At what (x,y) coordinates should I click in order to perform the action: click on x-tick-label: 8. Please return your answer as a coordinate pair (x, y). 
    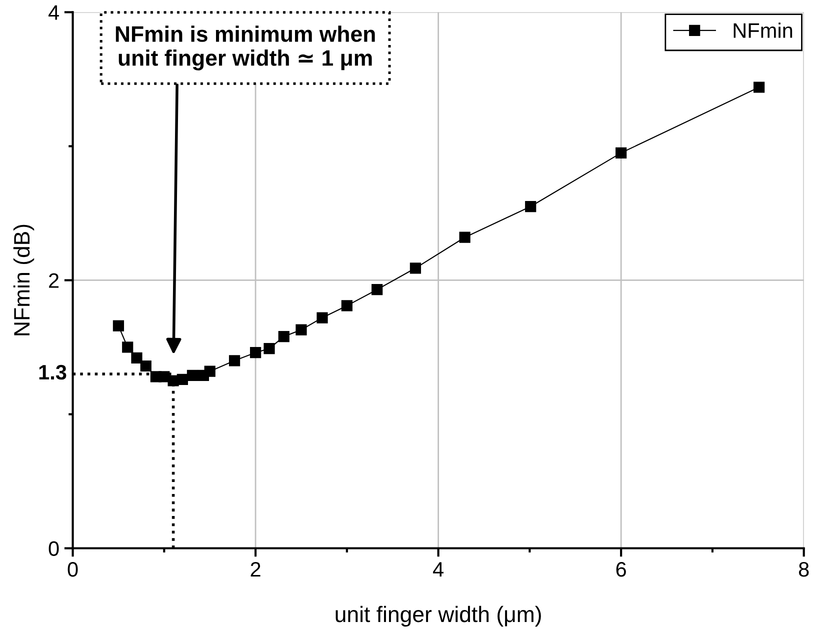
    Looking at the image, I should click on (803, 569).